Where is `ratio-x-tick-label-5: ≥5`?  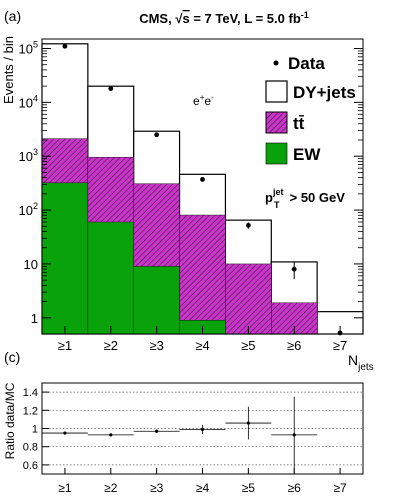 ratio-x-tick-label-5: ≥5 is located at coordinates (249, 488).